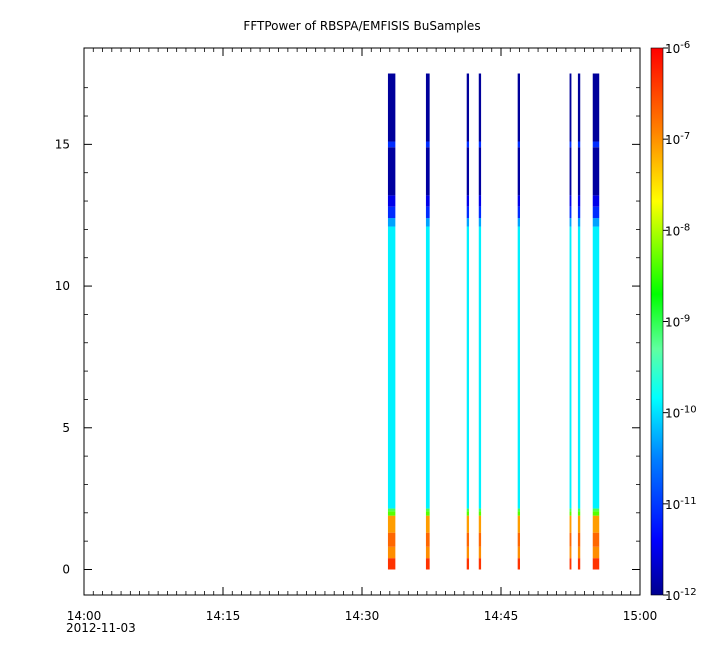 The height and width of the screenshot is (656, 724). I want to click on x-tick-label: 14:45, so click(501, 616).